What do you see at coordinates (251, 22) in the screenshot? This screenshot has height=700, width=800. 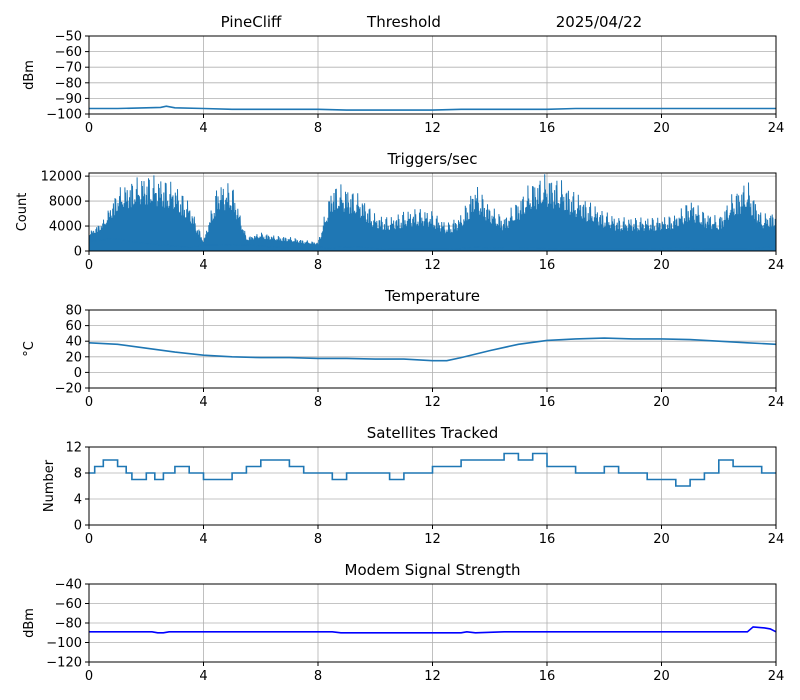 I see `station-name: PineCliff` at bounding box center [251, 22].